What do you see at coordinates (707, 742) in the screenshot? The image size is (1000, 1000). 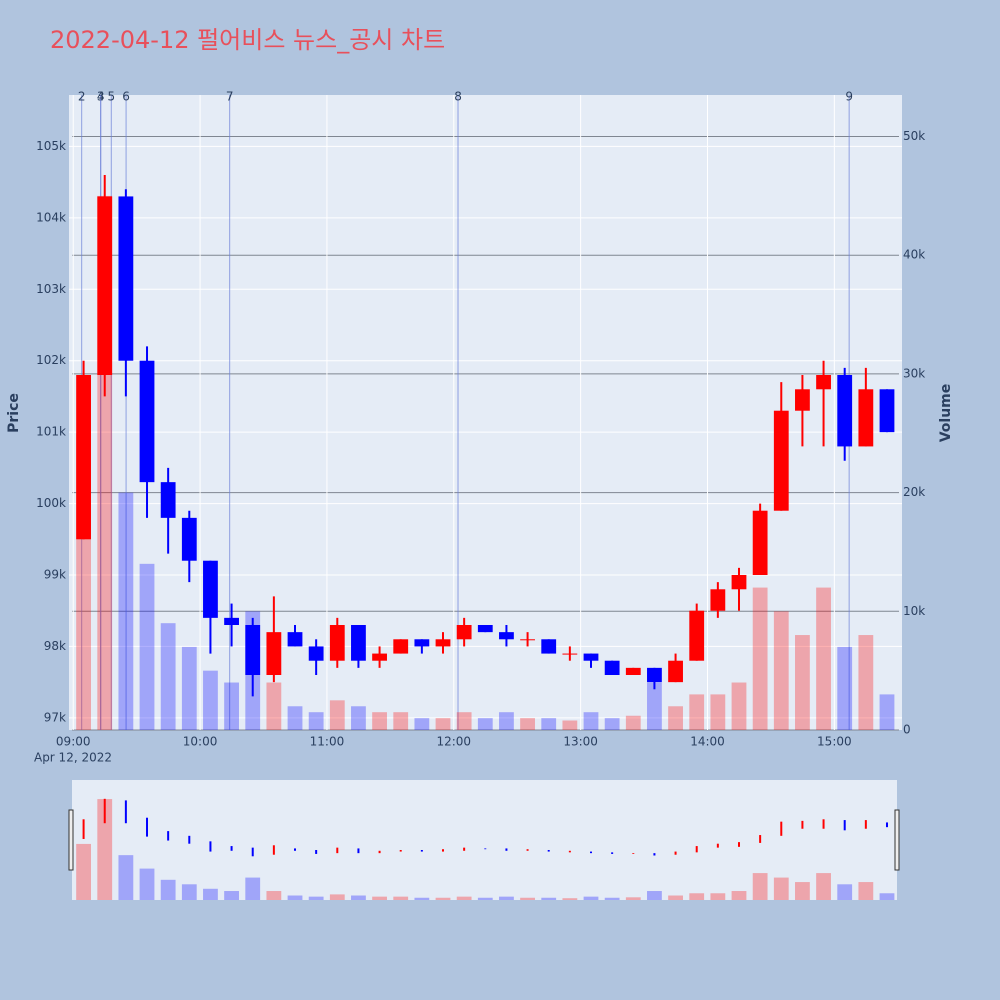 I see `x-tick-label: 14:00` at bounding box center [707, 742].